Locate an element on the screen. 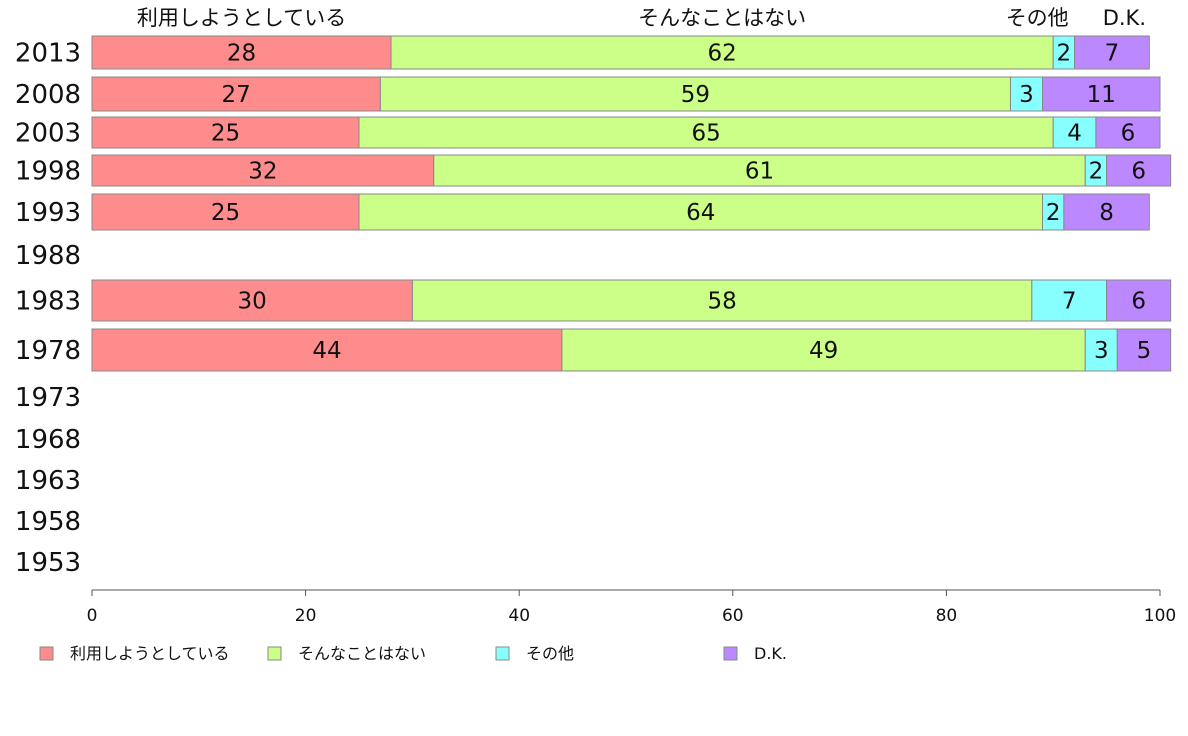  data-label-2013-series-4: 7 is located at coordinates (1112, 54).